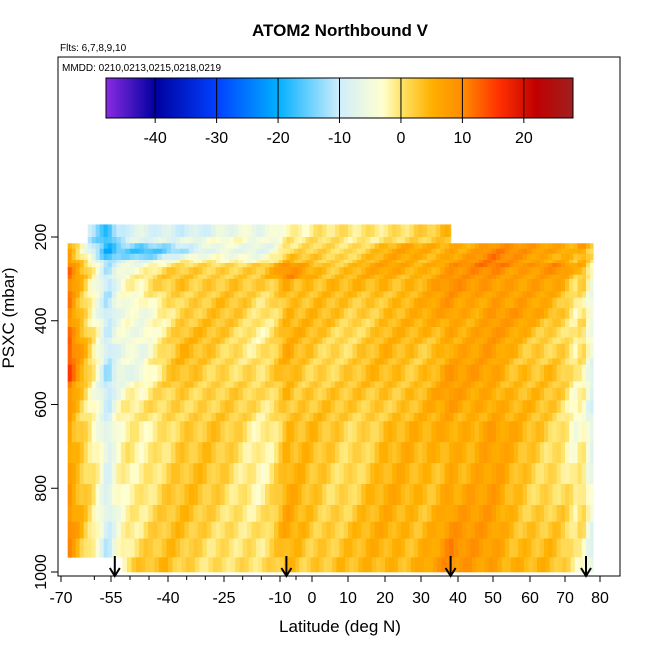 The image size is (650, 650). Describe the element at coordinates (93, 48) in the screenshot. I see `flights-label: Flts: 6,7,8,9,10` at that location.